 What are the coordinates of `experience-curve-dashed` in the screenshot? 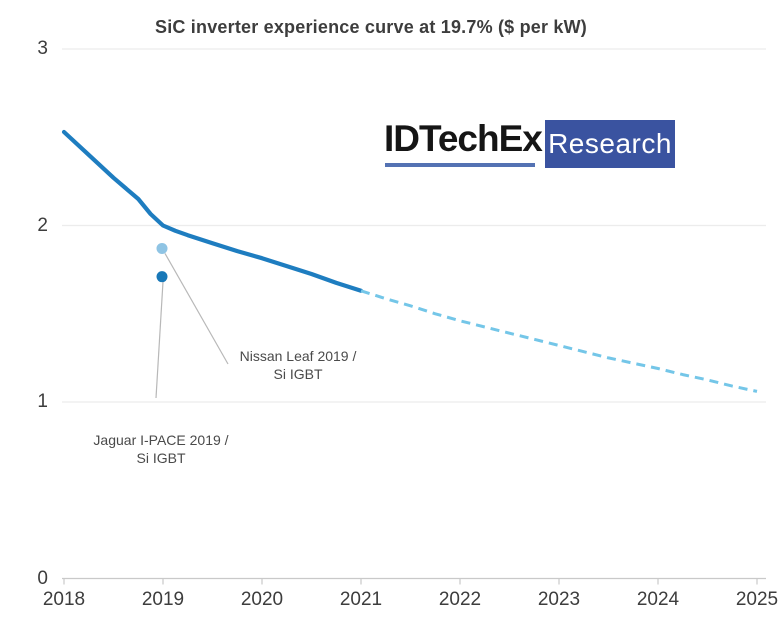 It's located at (559, 341).